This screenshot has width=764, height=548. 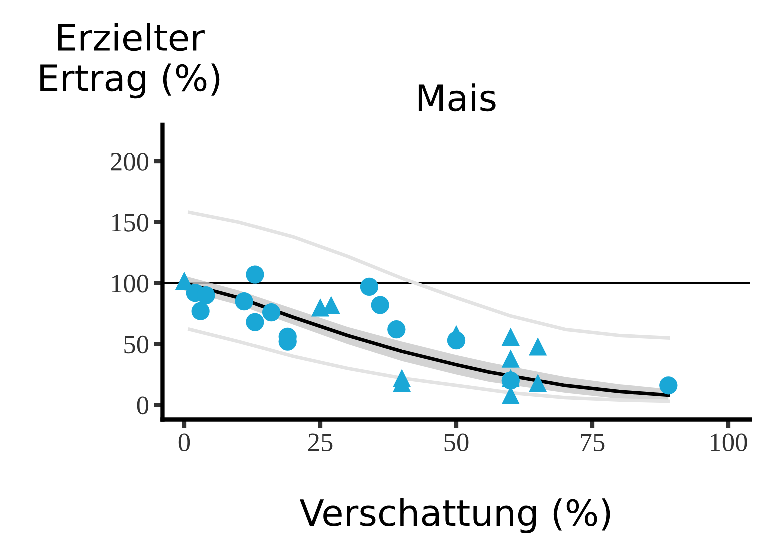 What do you see at coordinates (130, 283) in the screenshot?
I see `y-tick-label: 100` at bounding box center [130, 283].